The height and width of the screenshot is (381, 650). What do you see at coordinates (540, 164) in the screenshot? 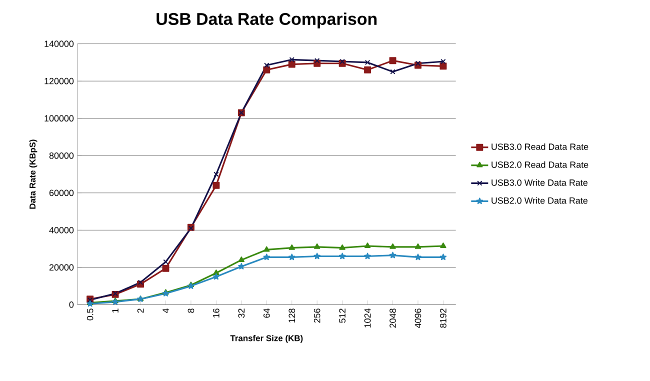
I see `legend-label: USB2.0 Read Data Rate` at bounding box center [540, 164].